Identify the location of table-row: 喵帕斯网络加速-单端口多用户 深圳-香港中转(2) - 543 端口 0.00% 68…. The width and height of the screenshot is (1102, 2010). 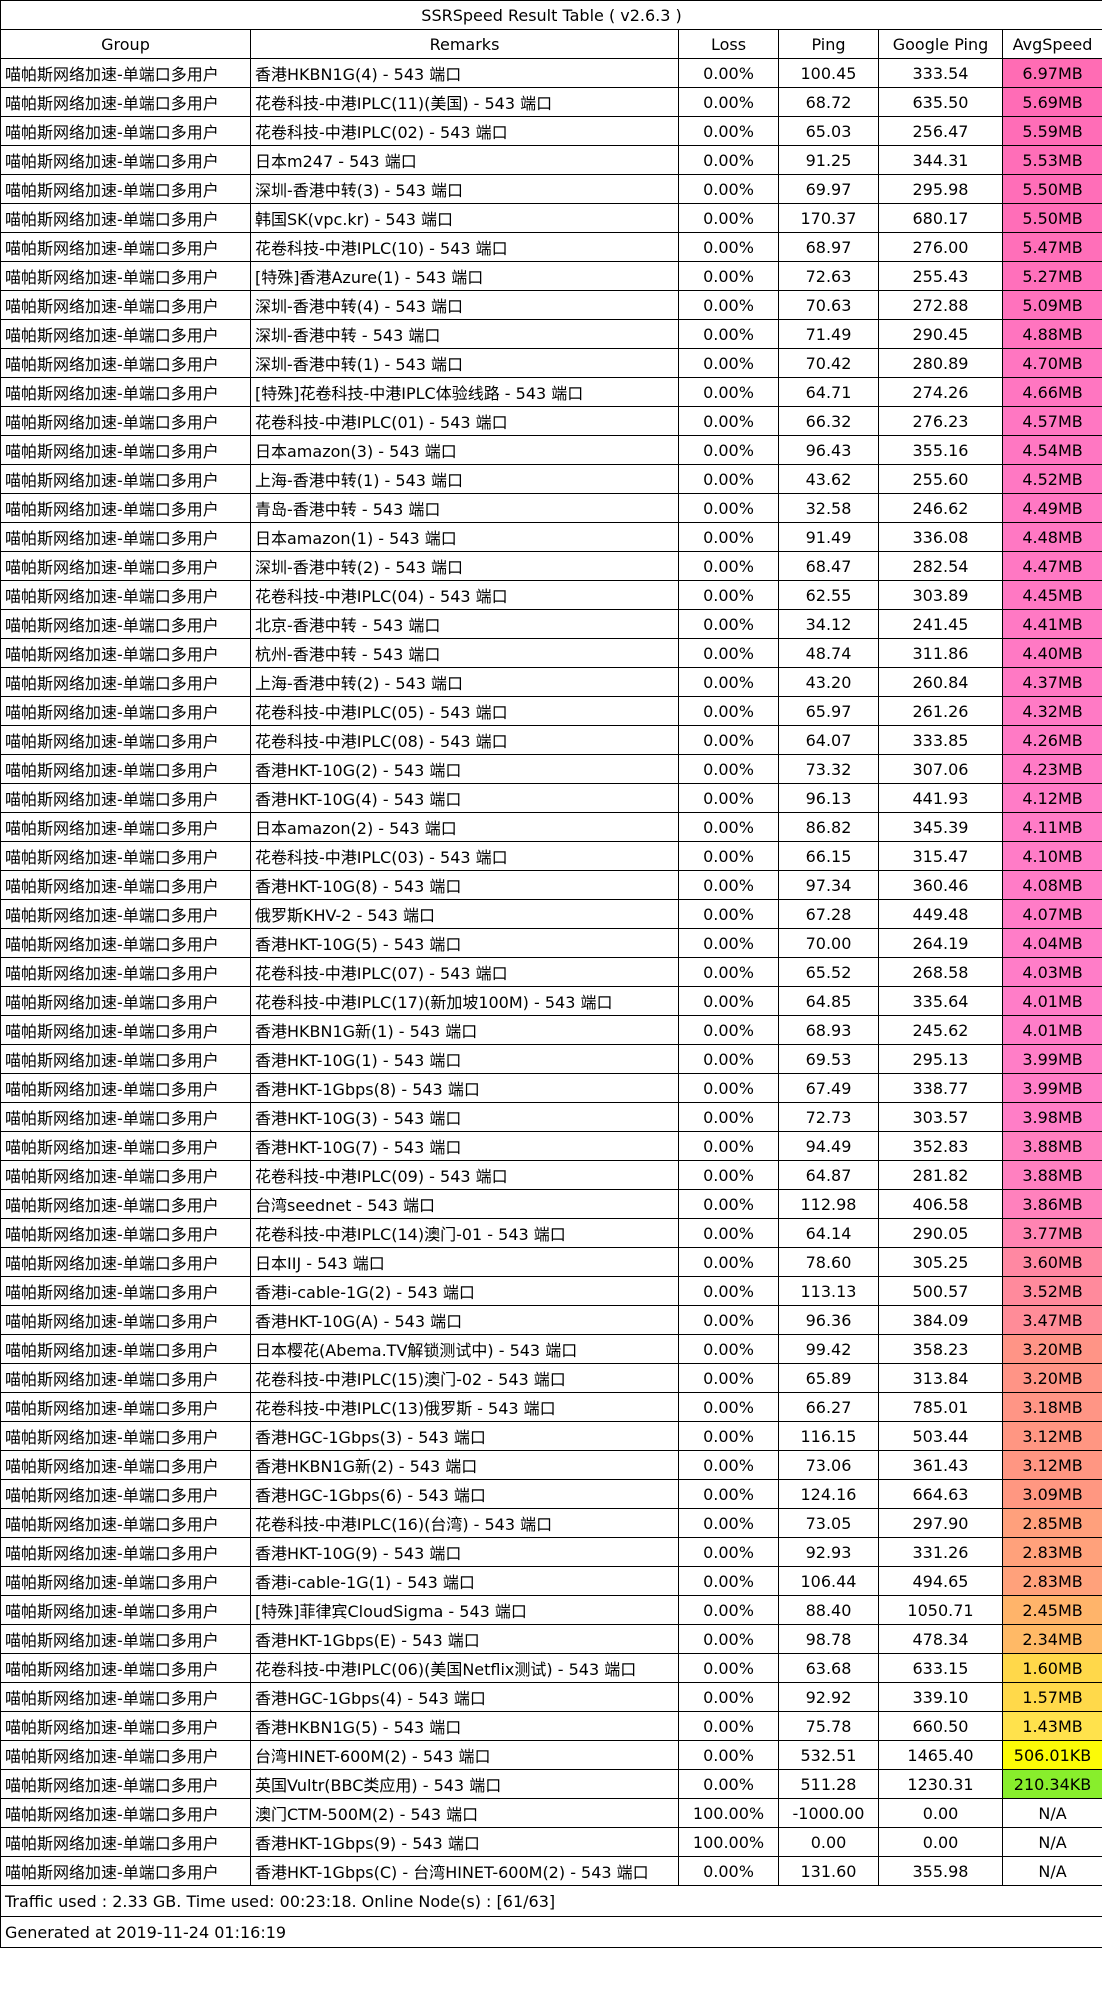
(551, 566).